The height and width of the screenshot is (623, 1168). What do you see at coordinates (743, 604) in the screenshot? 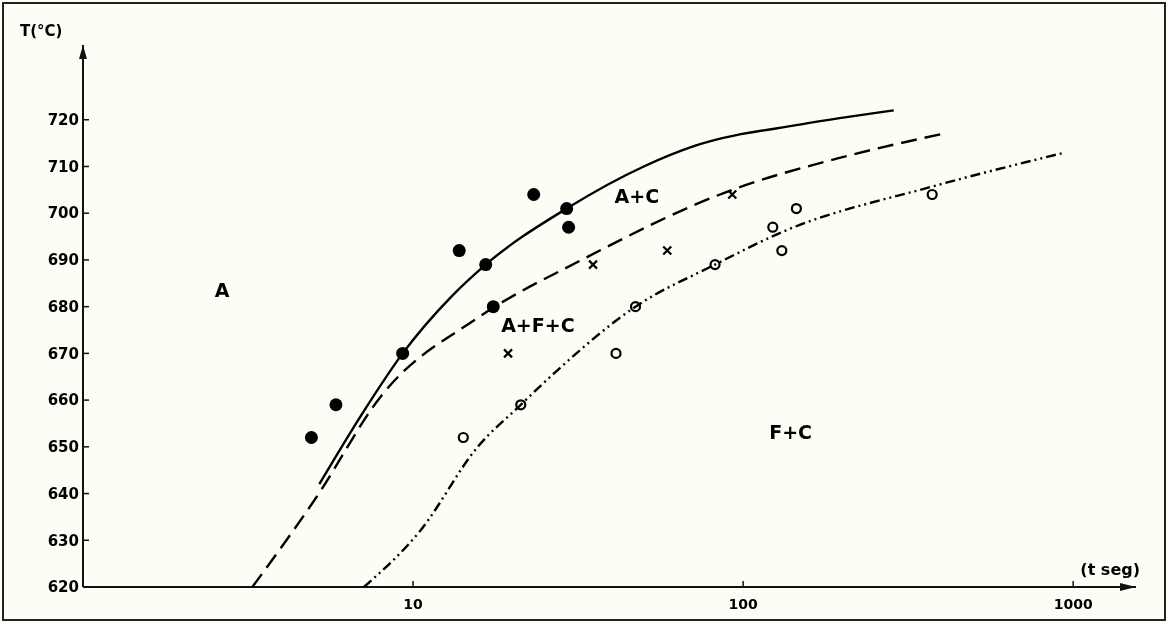
I see `x-tick-label: 100` at bounding box center [743, 604].